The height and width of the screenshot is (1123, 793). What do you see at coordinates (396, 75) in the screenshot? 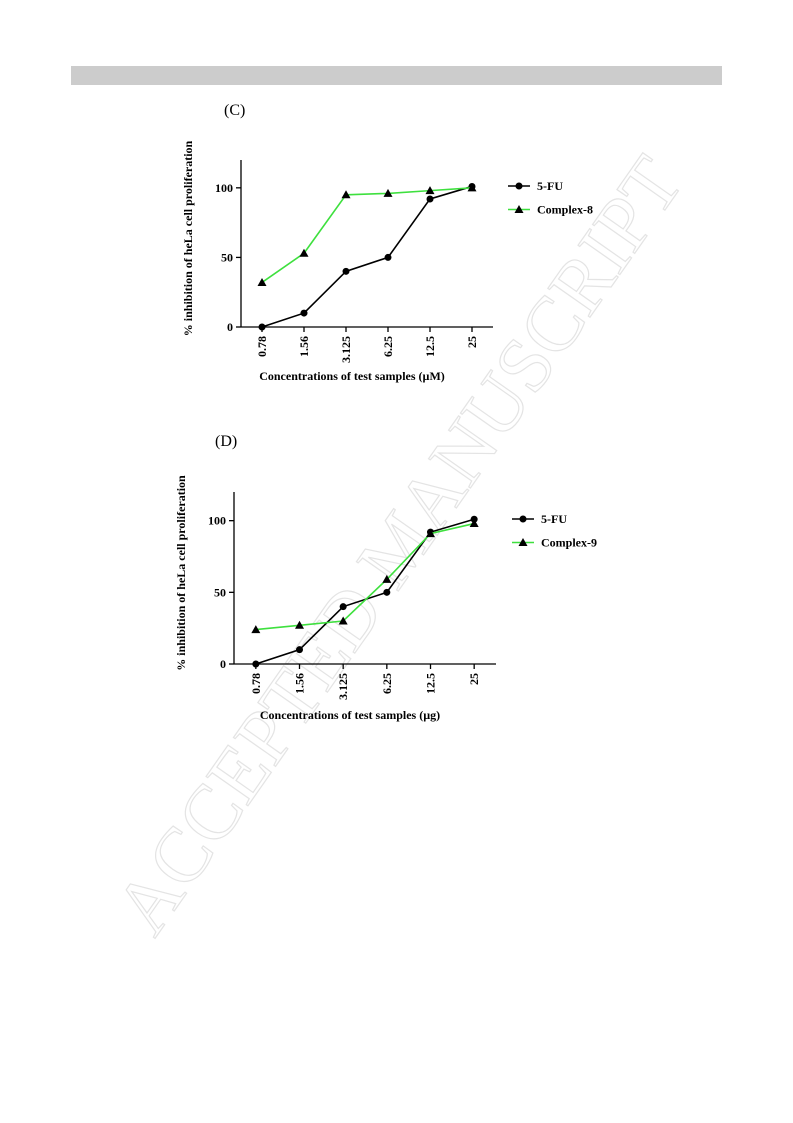
I see `header-bar` at bounding box center [396, 75].